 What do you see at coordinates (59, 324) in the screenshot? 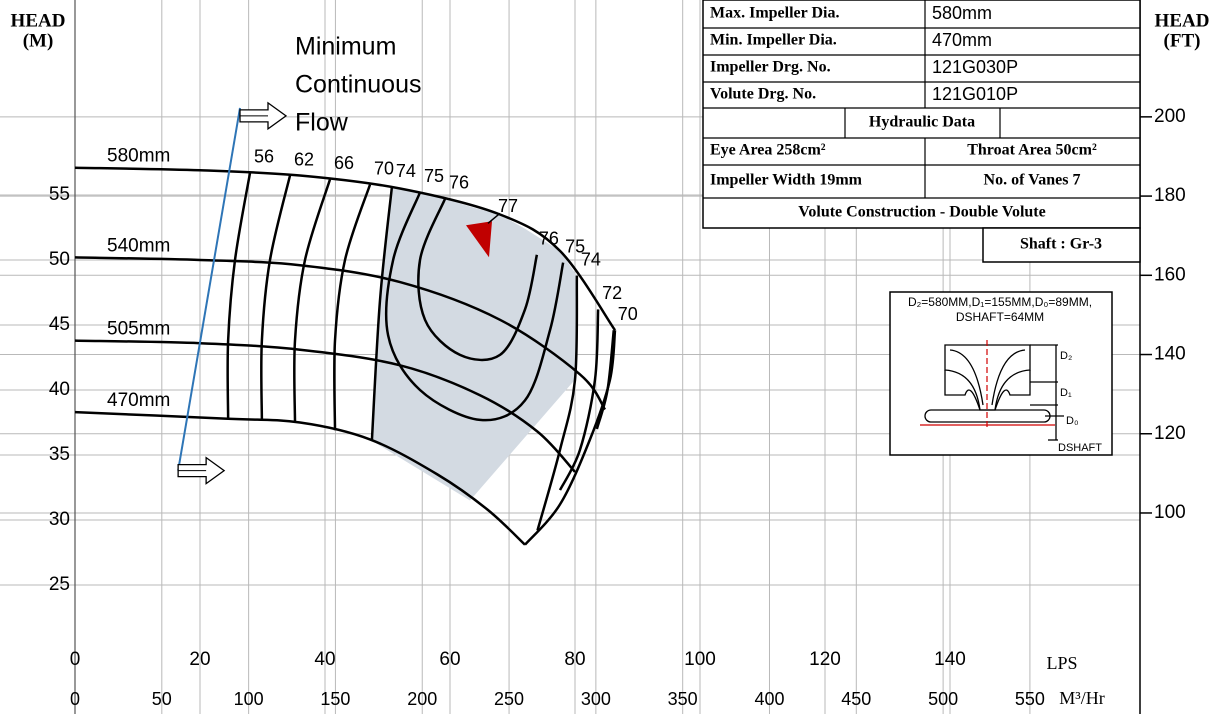
I see `y-tick-label: 45` at bounding box center [59, 324].